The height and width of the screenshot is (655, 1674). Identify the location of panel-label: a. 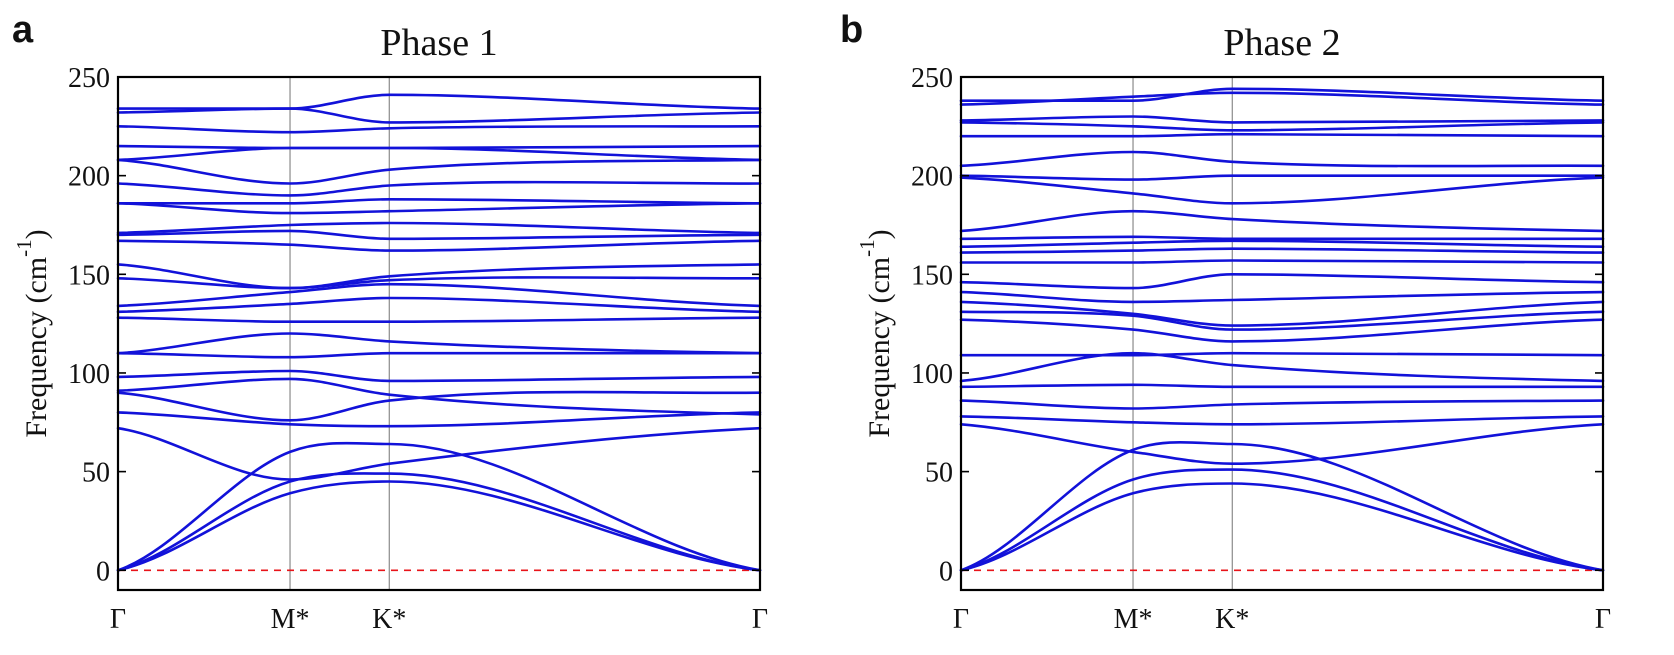
(23, 30).